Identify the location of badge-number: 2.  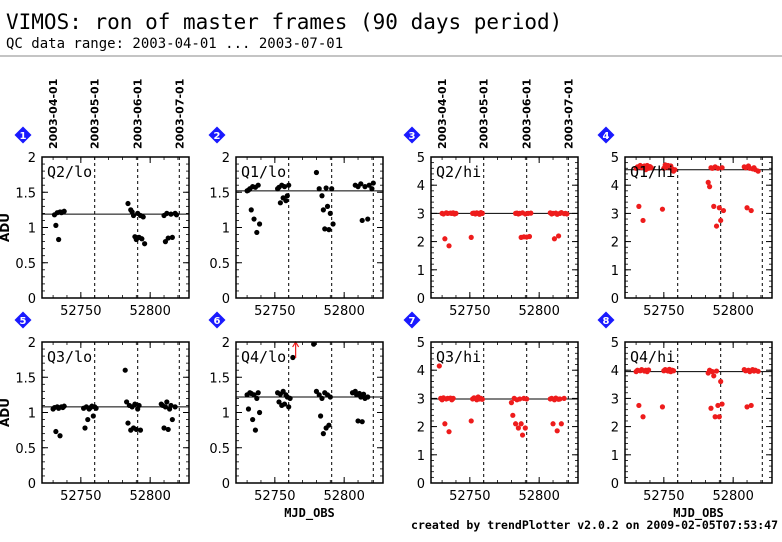
(217, 136).